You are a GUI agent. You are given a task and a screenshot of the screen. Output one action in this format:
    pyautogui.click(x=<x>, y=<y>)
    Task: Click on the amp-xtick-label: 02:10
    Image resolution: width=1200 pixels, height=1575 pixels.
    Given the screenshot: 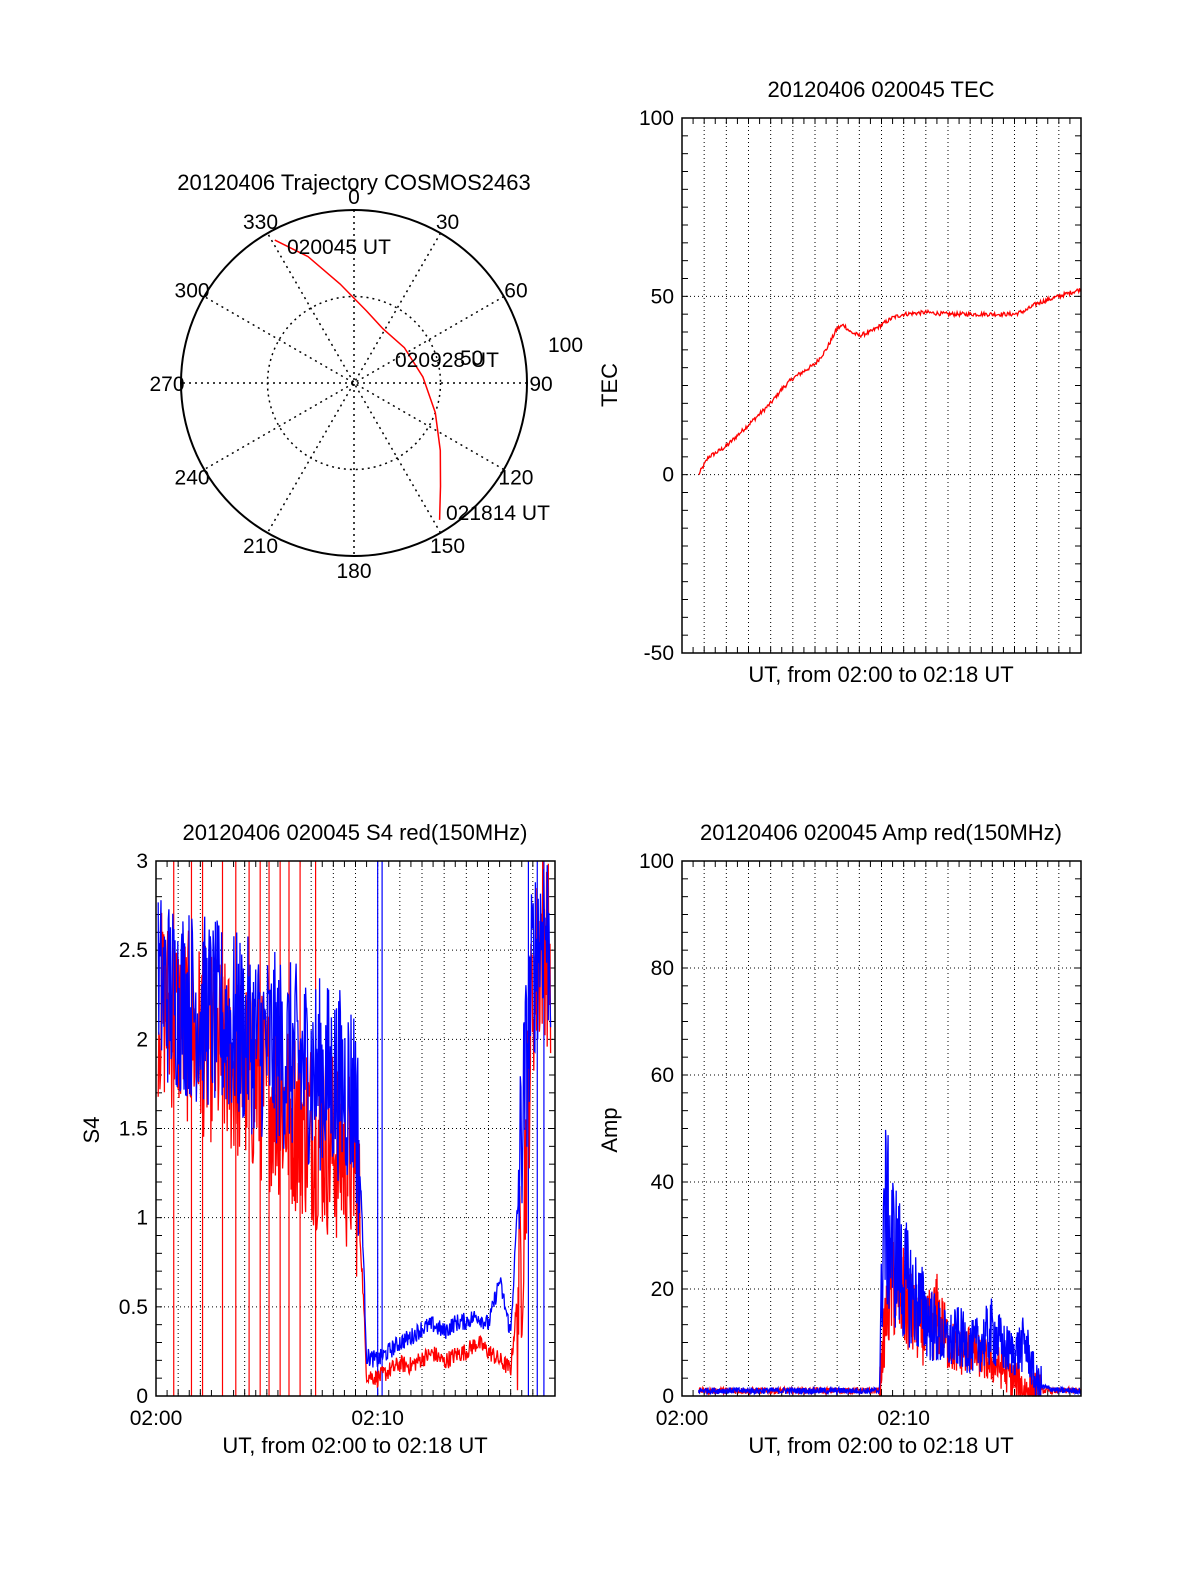 What is the action you would take?
    pyautogui.click(x=903, y=1418)
    